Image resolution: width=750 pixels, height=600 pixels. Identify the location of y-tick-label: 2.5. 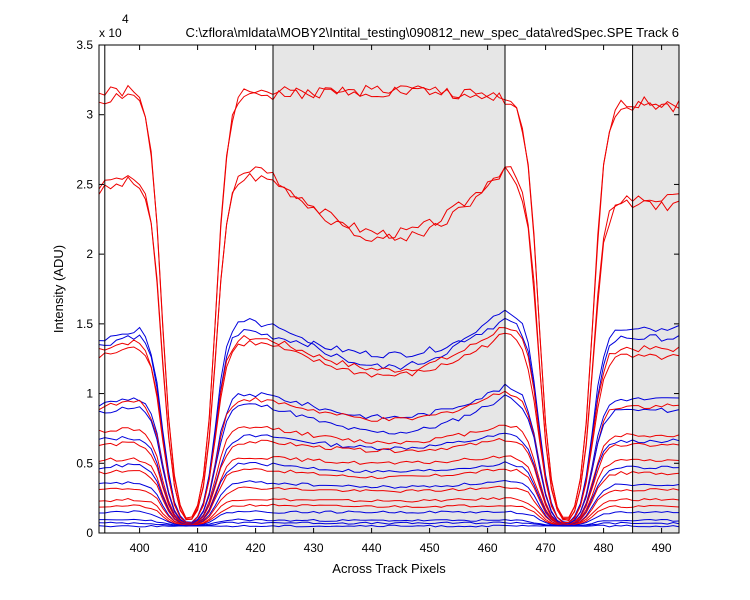
(84, 184).